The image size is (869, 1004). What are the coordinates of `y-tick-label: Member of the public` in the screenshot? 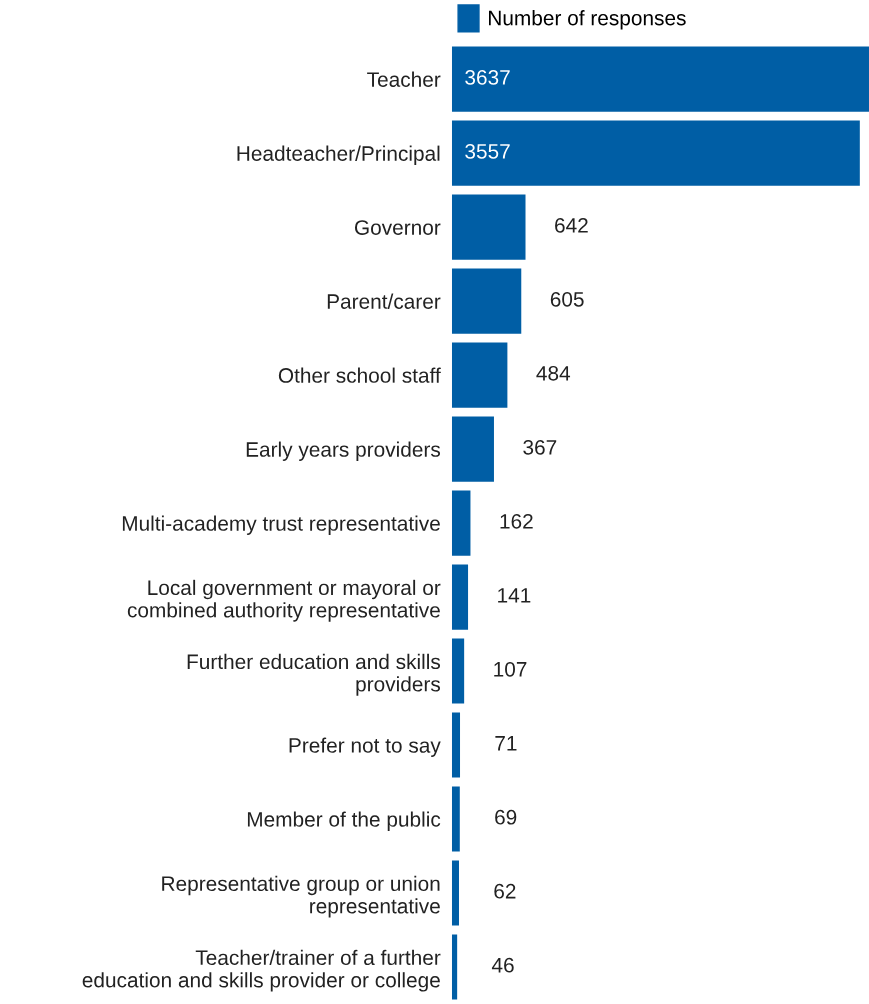 It's located at (344, 821).